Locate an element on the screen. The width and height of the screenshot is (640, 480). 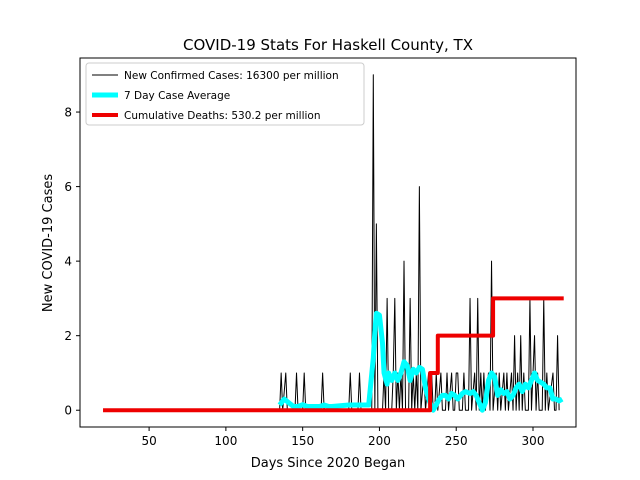
x-tick-label: 100 is located at coordinates (225, 441).